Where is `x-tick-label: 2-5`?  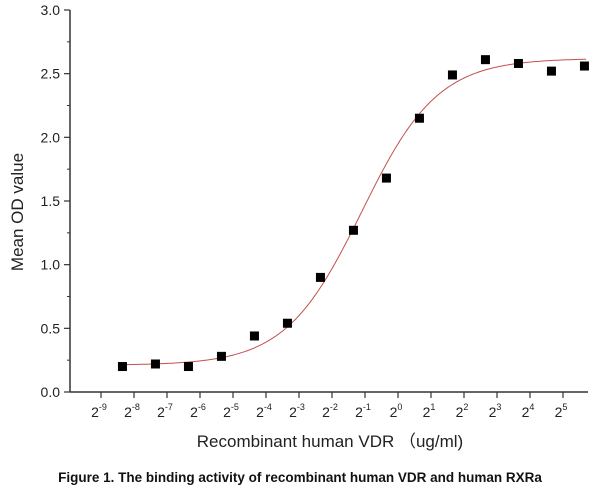
x-tick-label: 2-5 is located at coordinates (231, 411).